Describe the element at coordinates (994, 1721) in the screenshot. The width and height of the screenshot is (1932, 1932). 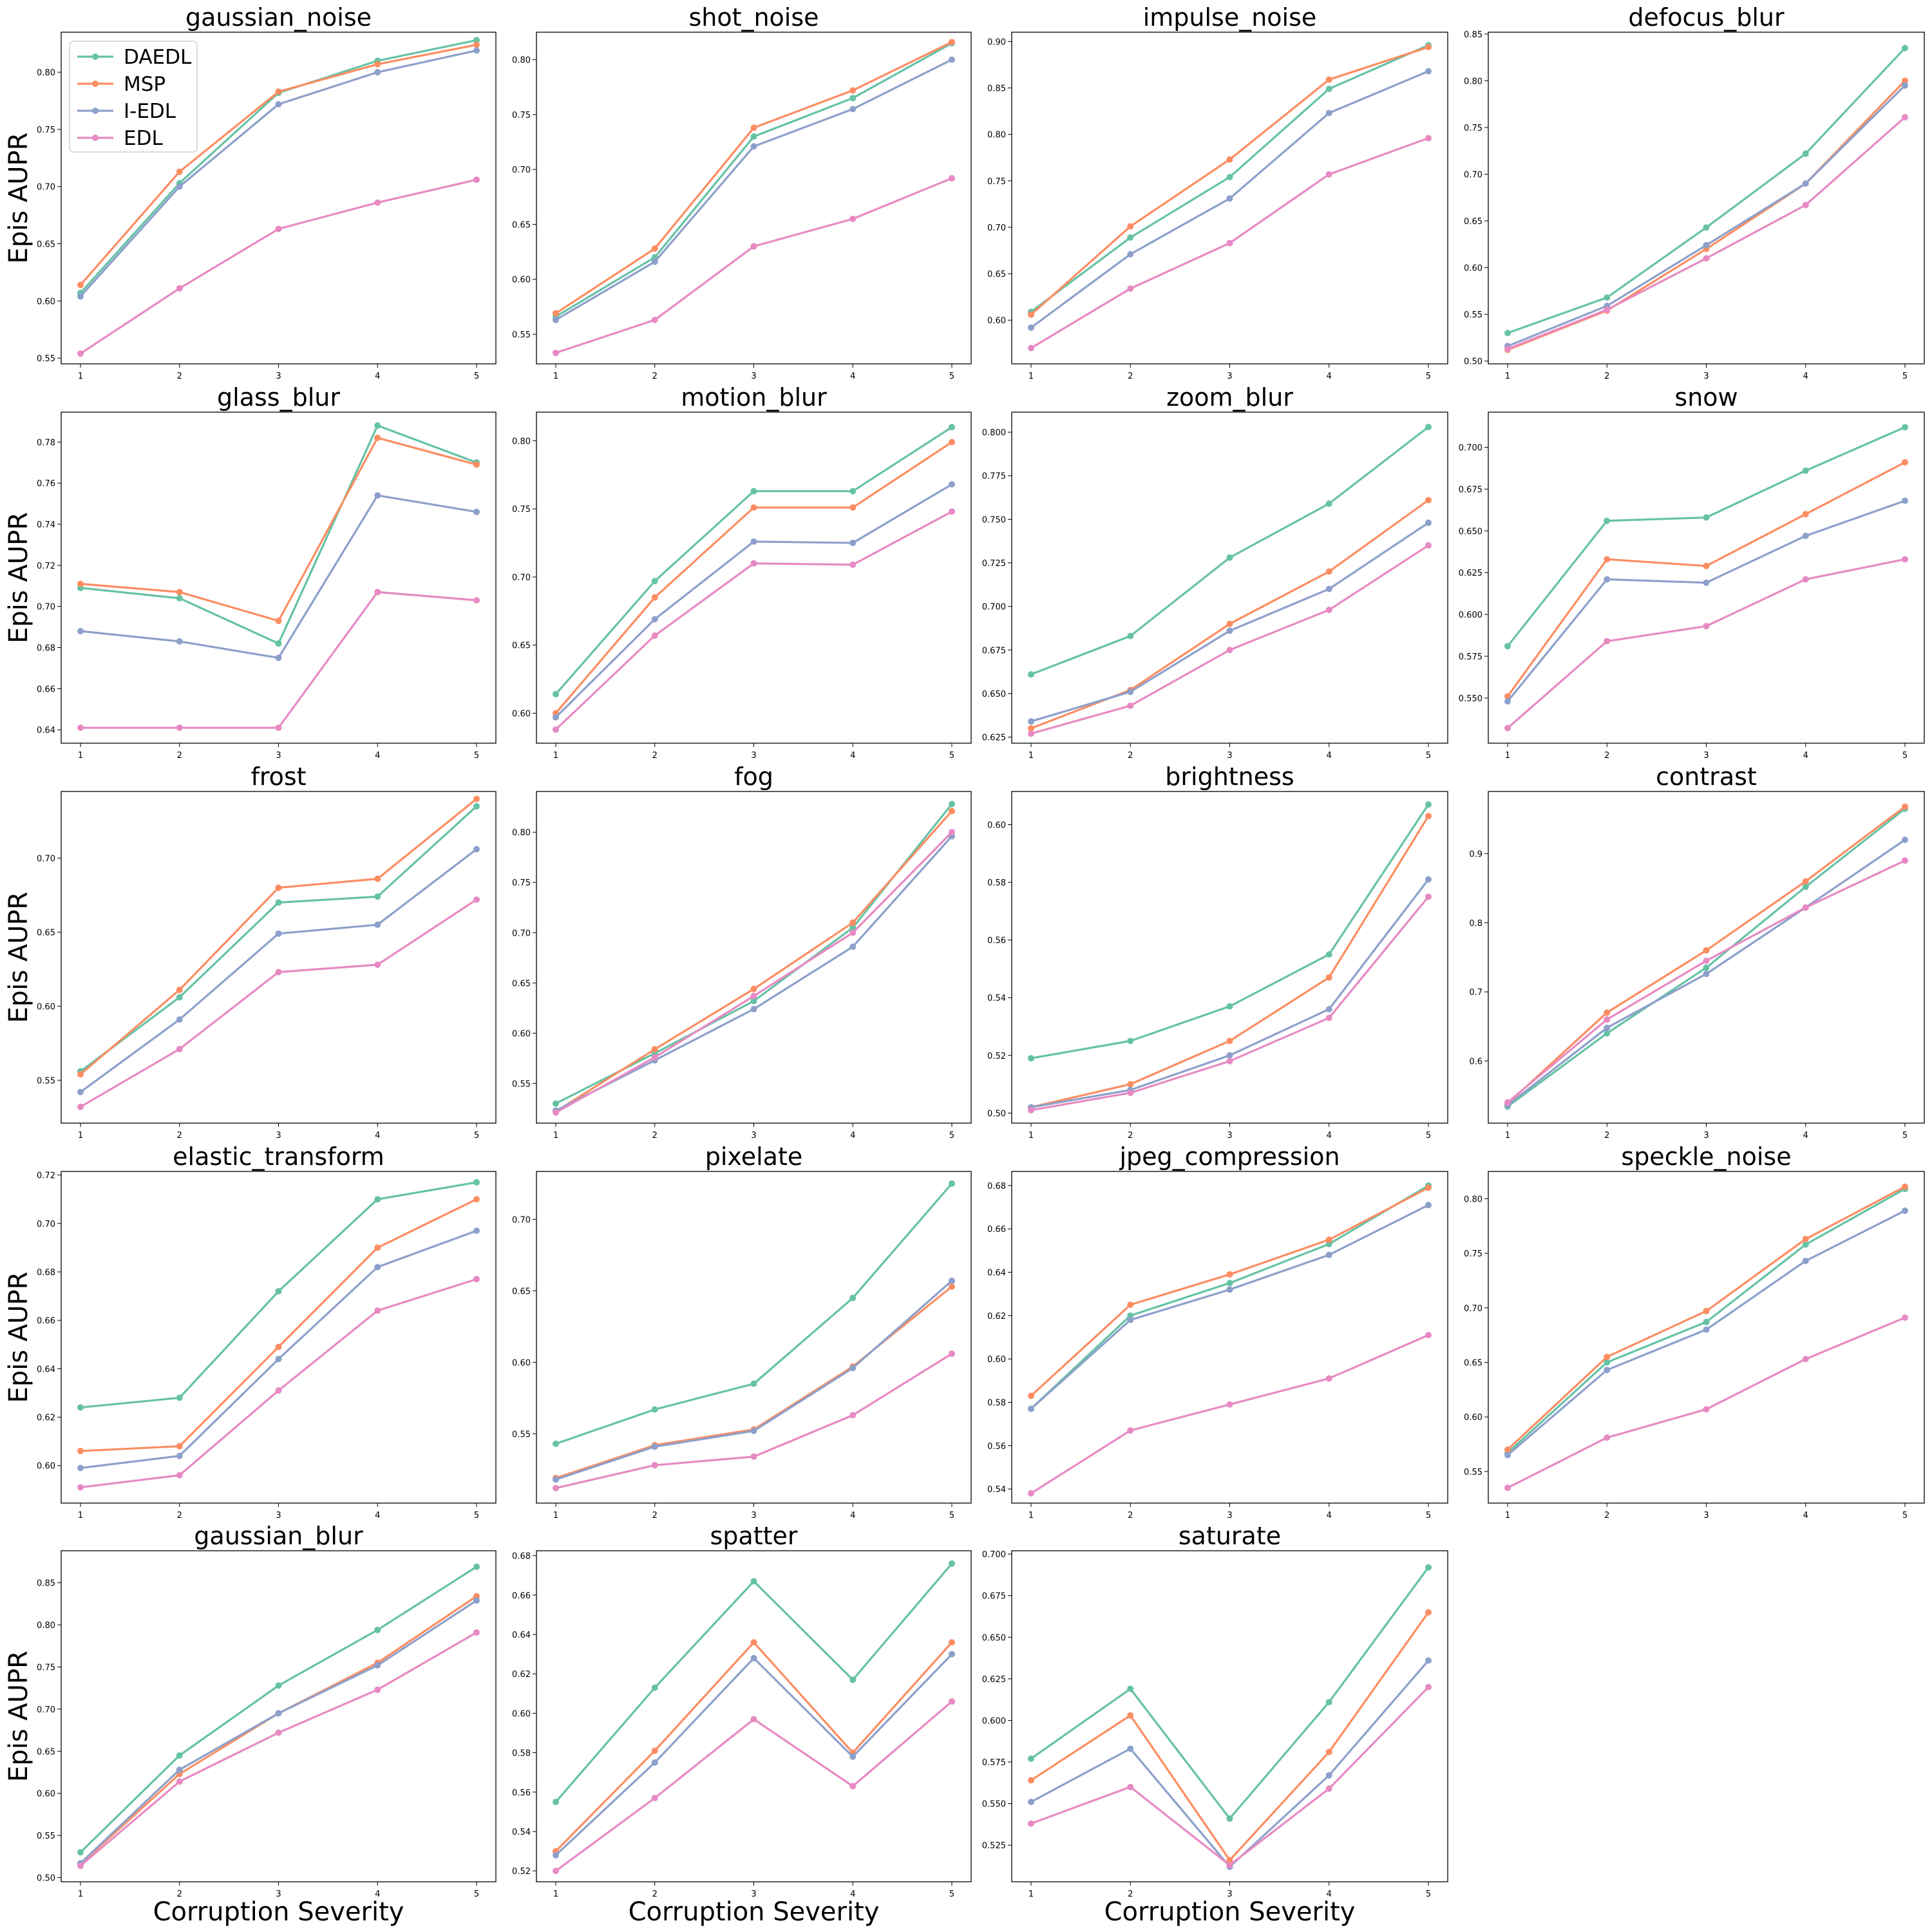
I see `y-tick-label: 0.600` at that location.